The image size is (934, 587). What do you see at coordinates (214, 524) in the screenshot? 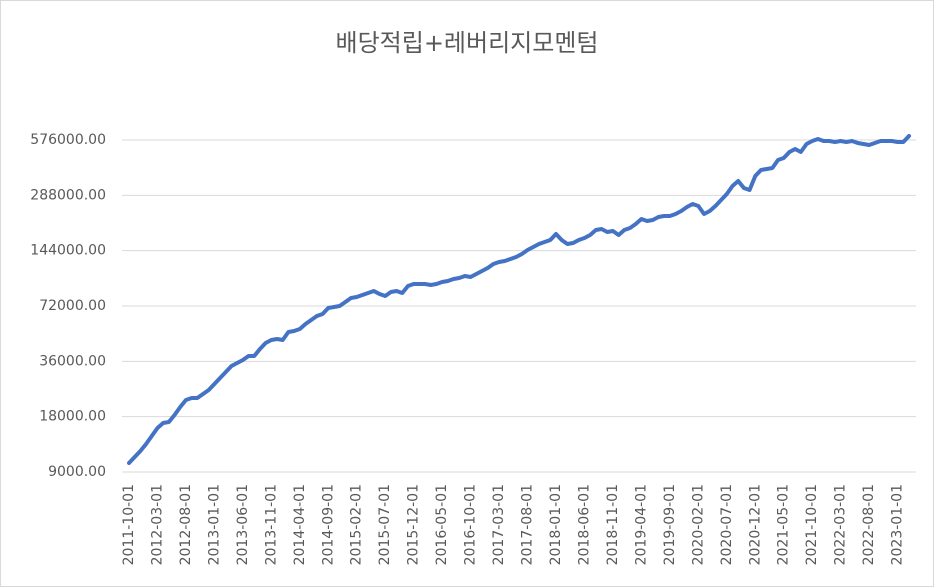
I see `x-tick-label: 2013-01-01` at bounding box center [214, 524].